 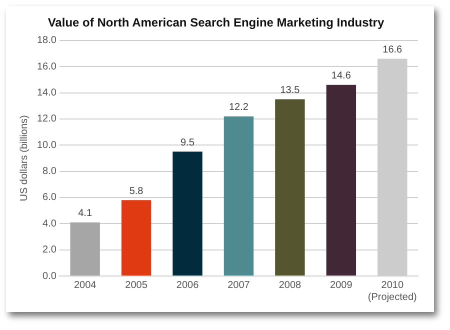 What do you see at coordinates (392, 291) in the screenshot?
I see `x-tick-label: 2010 (Projected)` at bounding box center [392, 291].